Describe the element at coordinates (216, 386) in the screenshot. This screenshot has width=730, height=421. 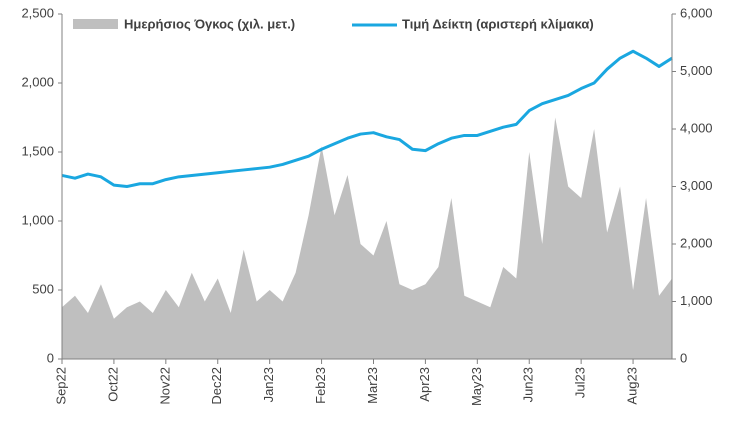
I see `x-tick-label: Dec22` at that location.